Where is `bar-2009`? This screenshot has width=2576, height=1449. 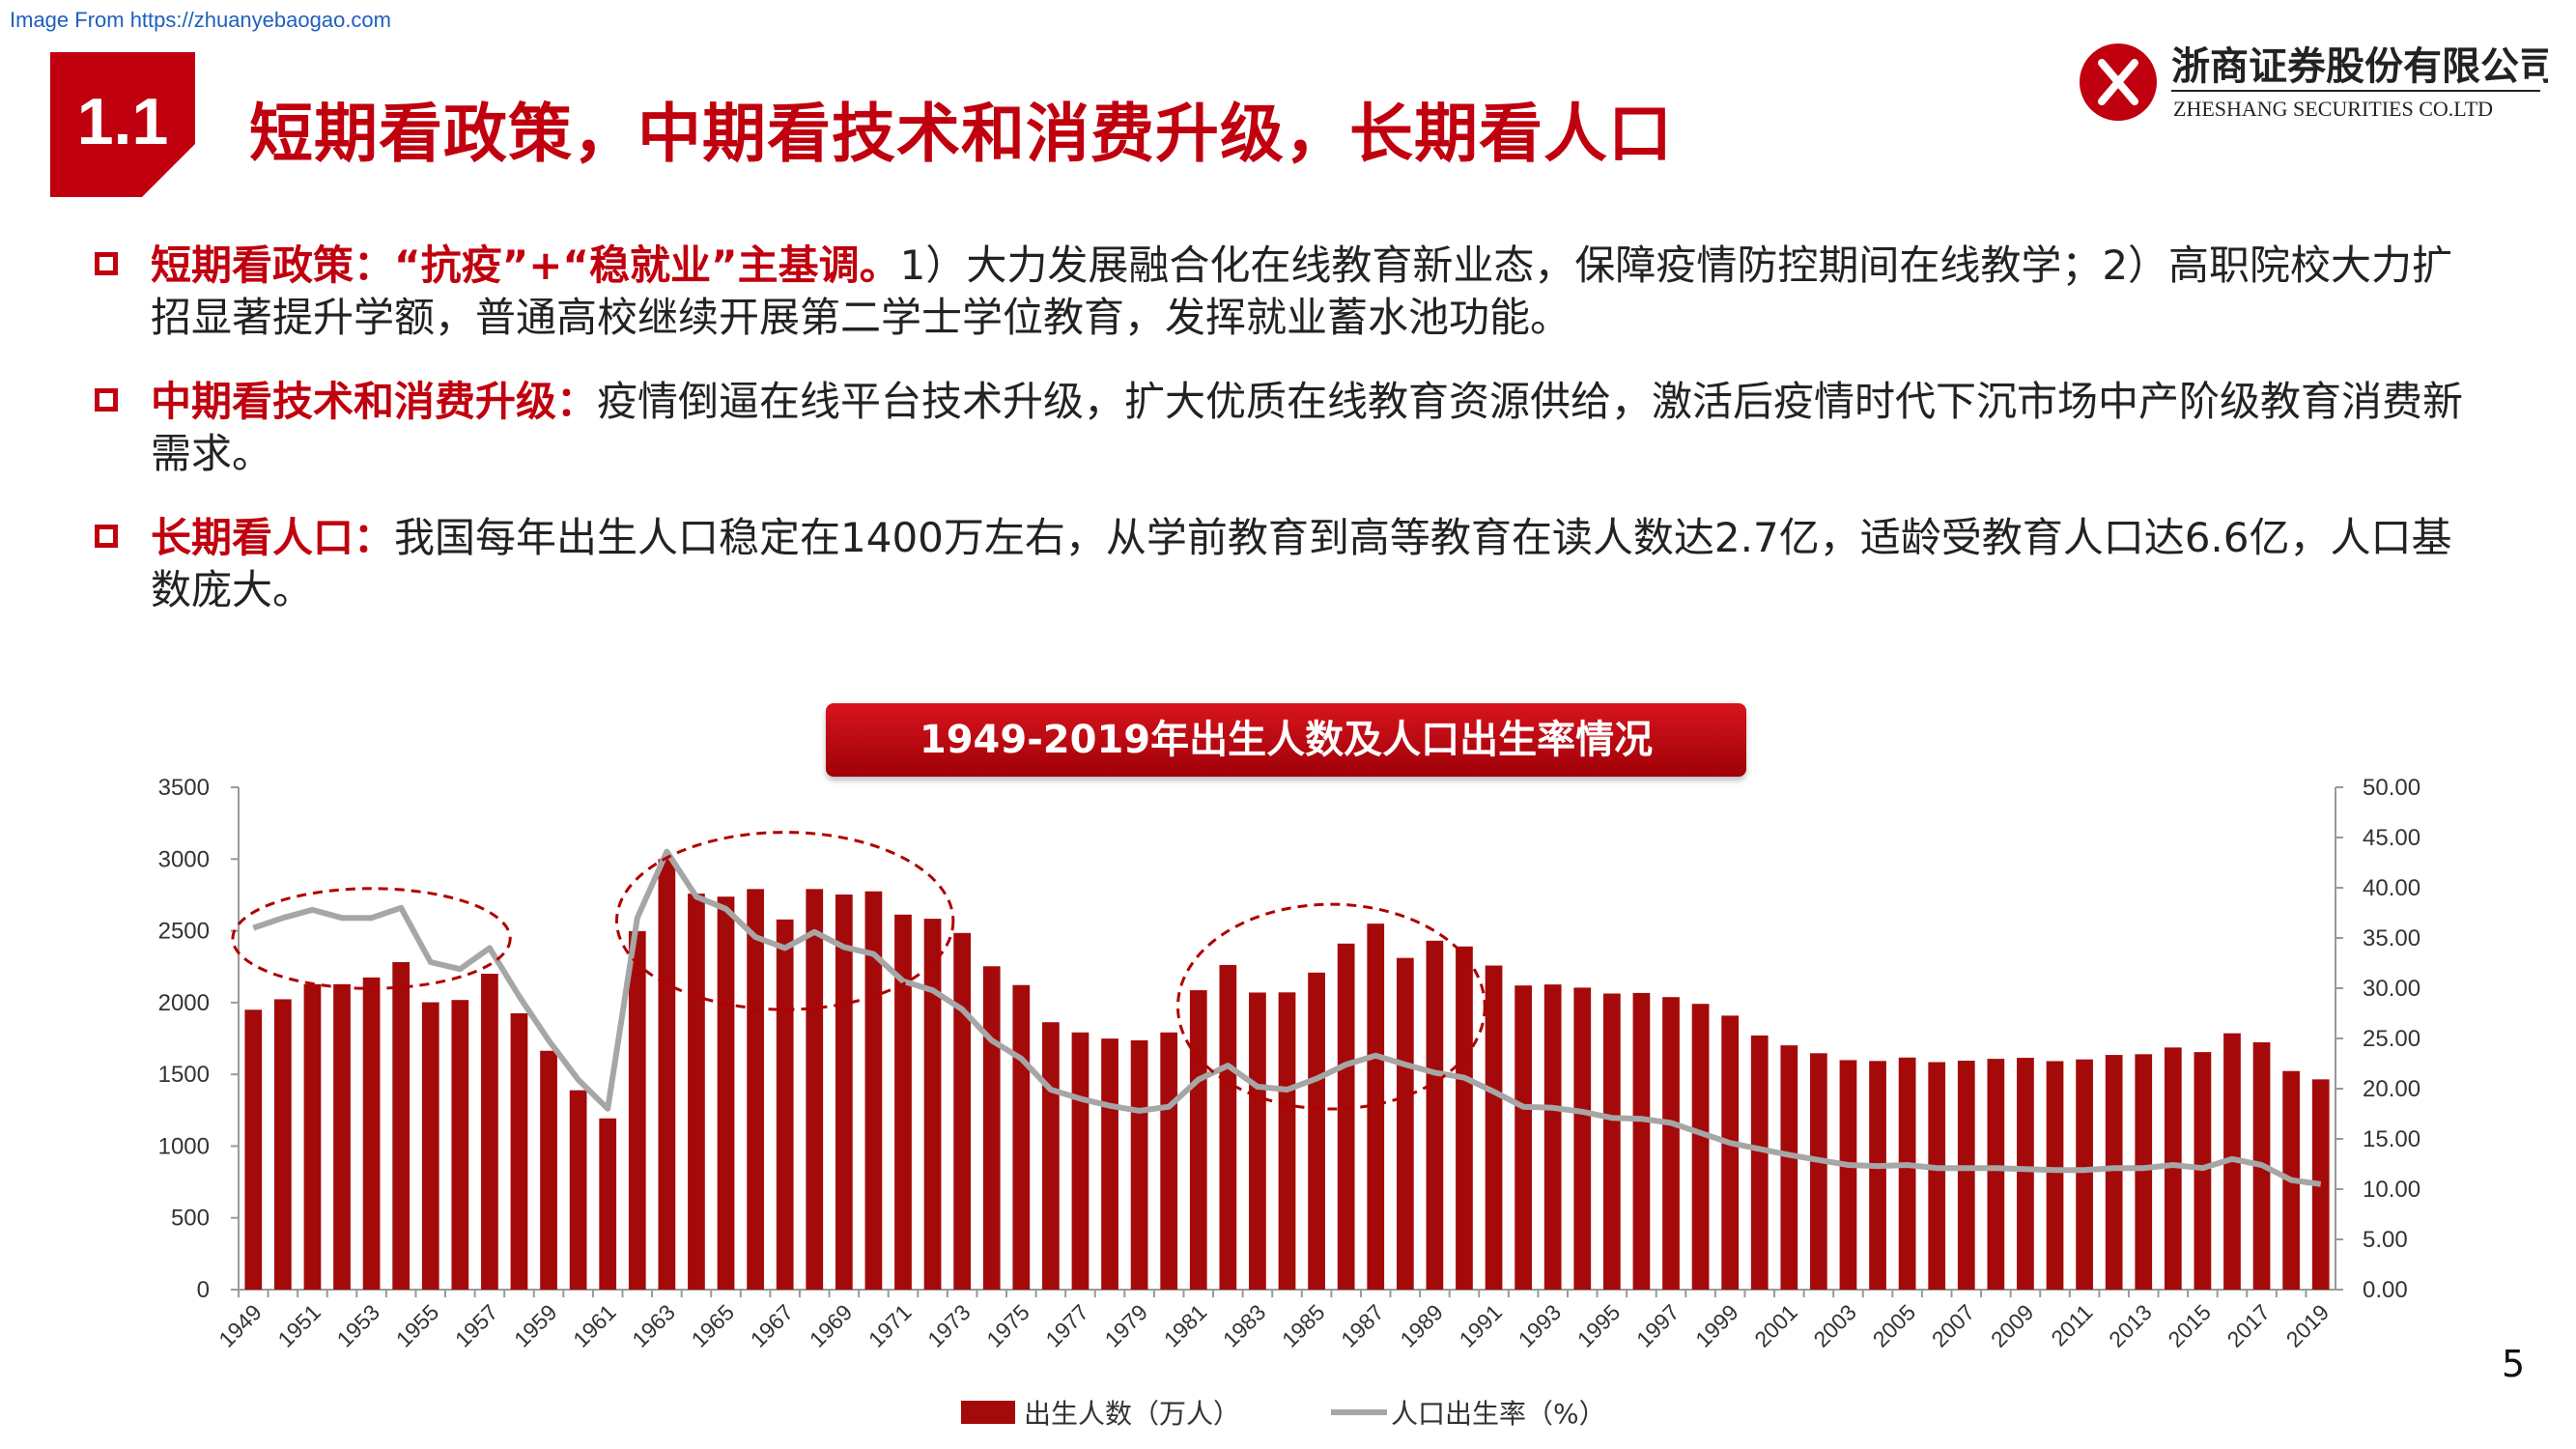
bar-2009 is located at coordinates (2026, 1174).